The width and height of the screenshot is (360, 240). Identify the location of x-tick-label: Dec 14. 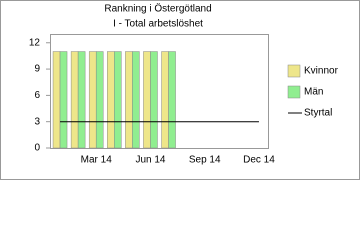
(259, 160).